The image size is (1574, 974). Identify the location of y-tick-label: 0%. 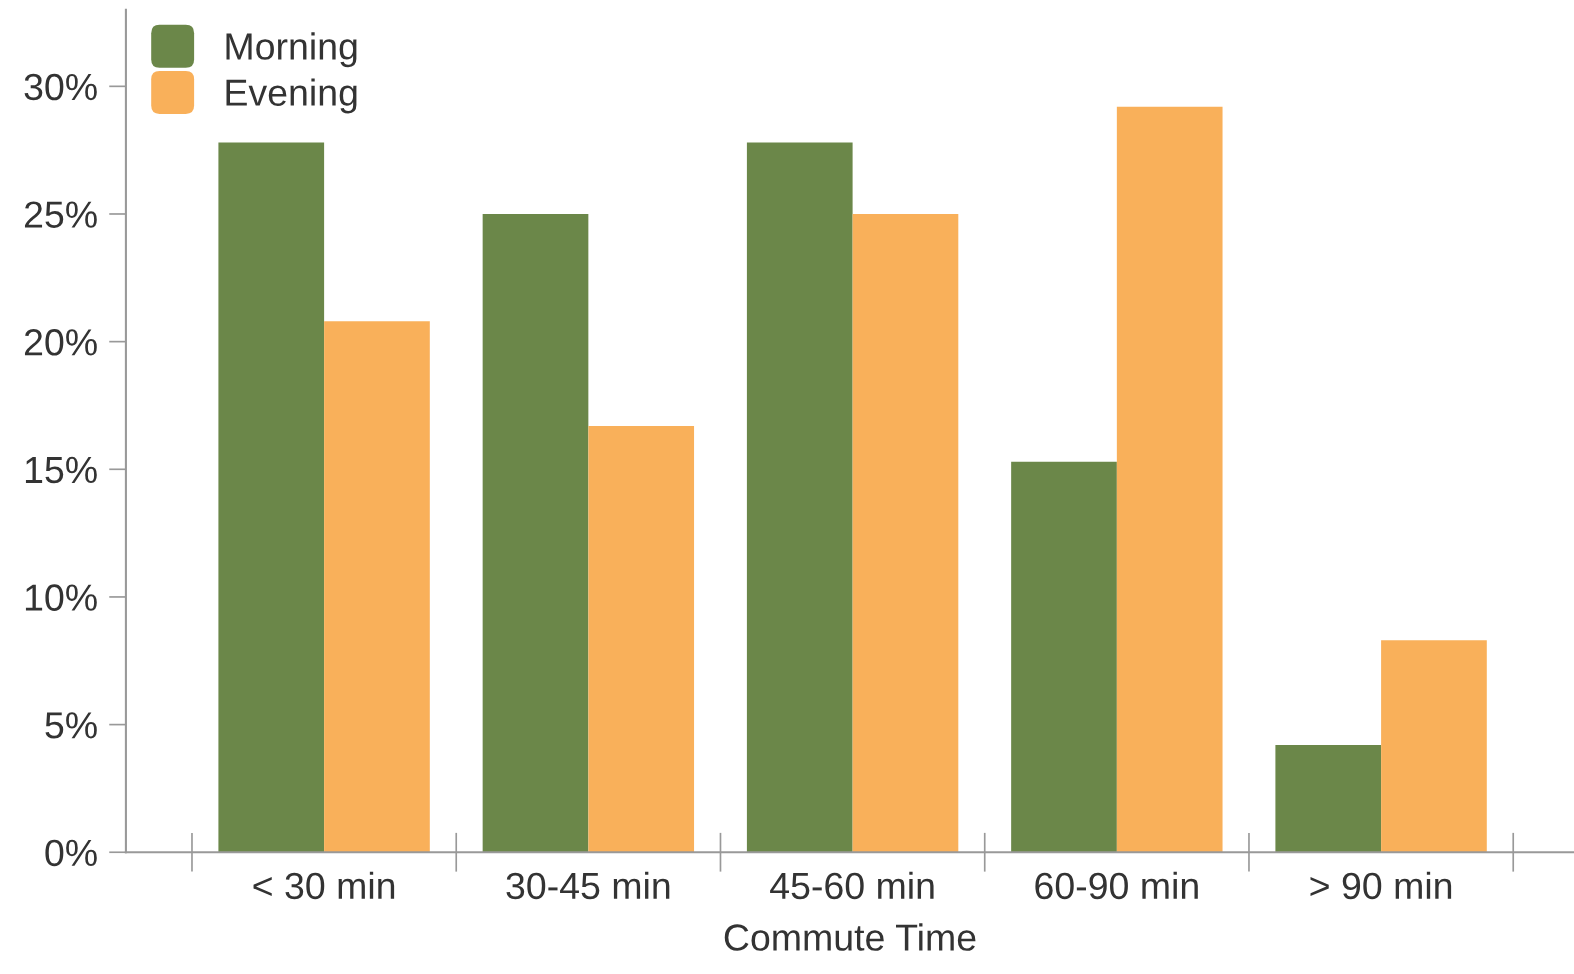
(71, 853).